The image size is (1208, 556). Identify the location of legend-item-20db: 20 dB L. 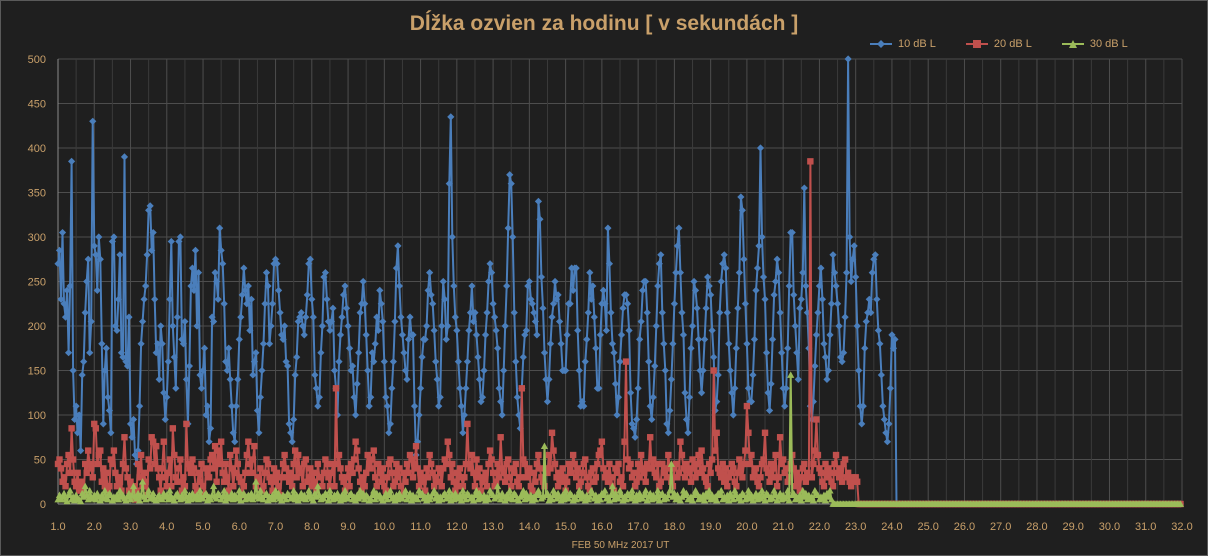
(998, 44).